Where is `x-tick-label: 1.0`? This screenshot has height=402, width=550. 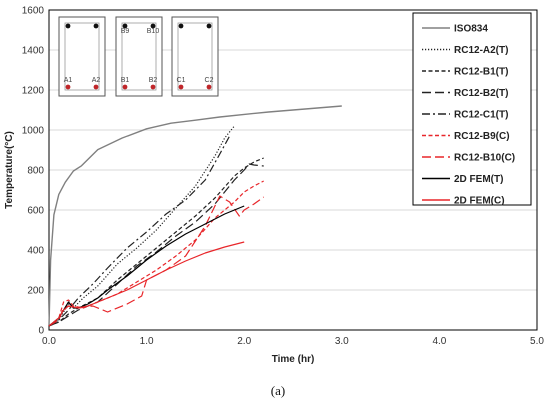 x-tick-label: 1.0 is located at coordinates (147, 341).